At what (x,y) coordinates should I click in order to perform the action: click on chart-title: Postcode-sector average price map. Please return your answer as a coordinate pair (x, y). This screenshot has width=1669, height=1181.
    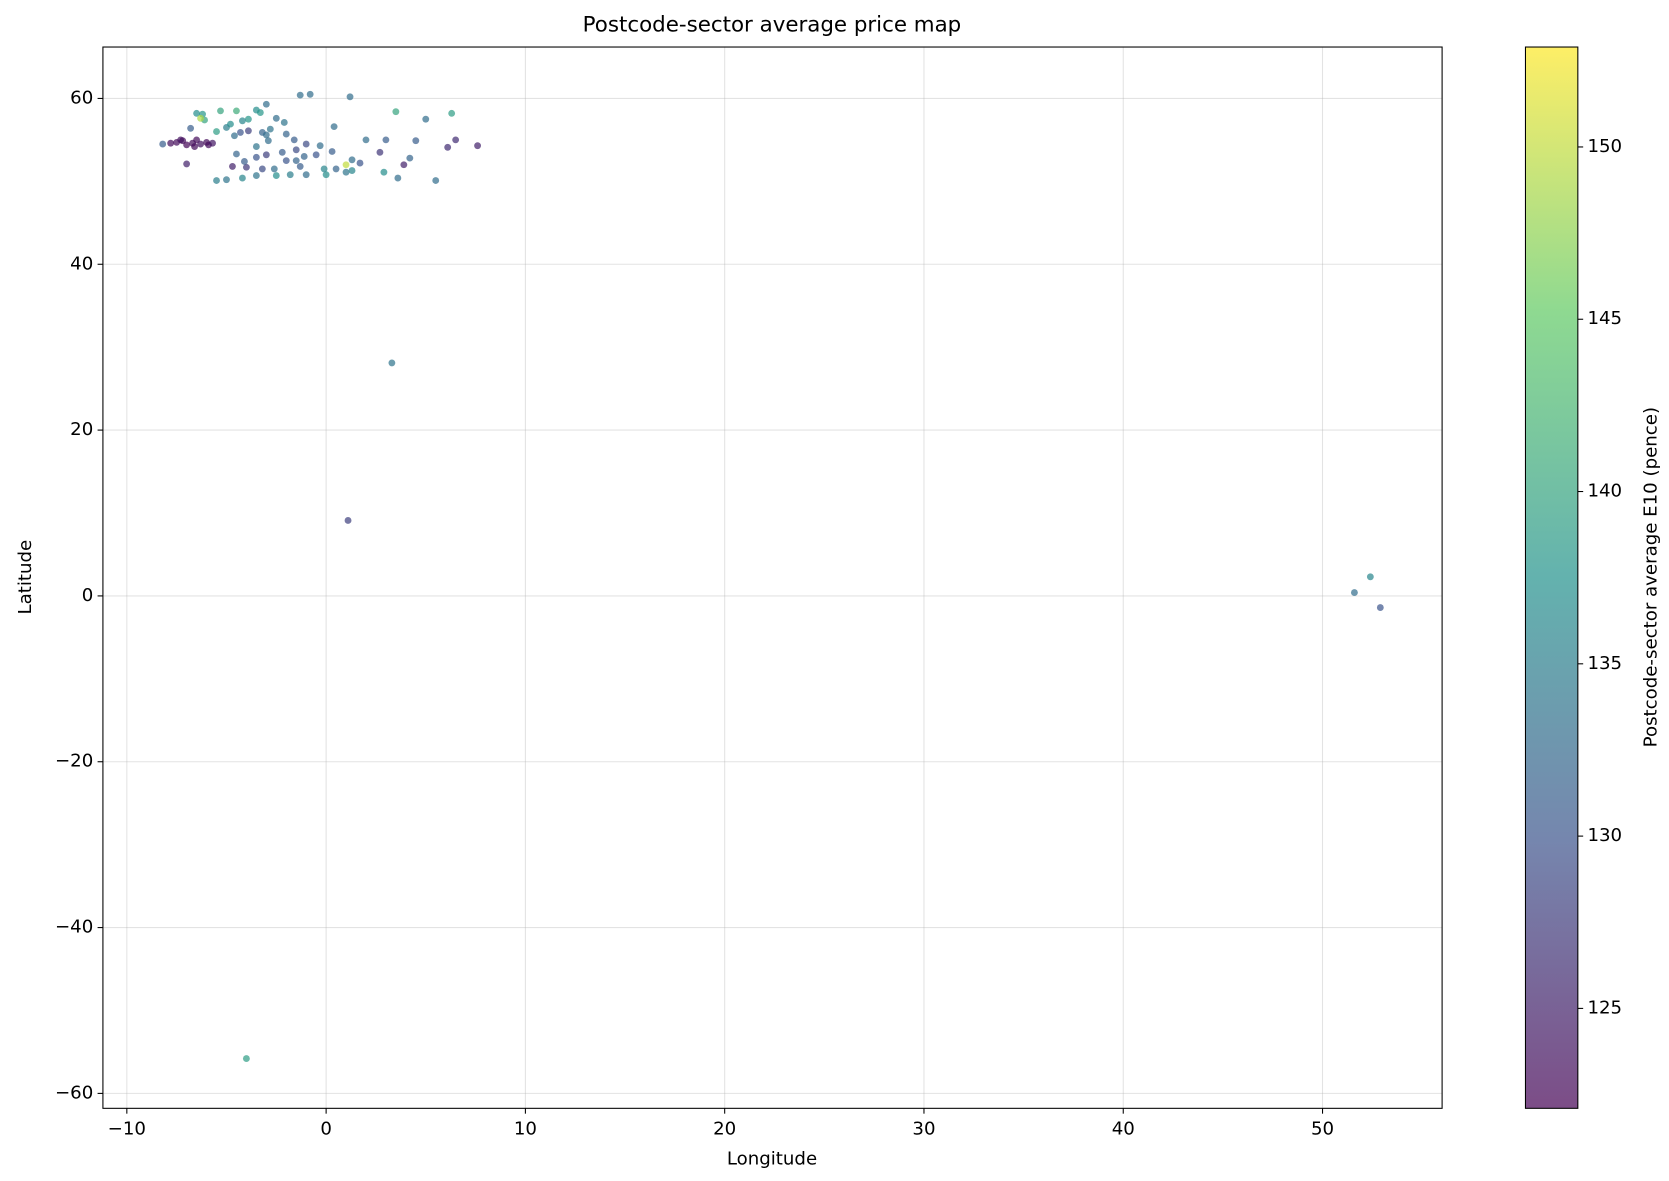
    Looking at the image, I should click on (772, 25).